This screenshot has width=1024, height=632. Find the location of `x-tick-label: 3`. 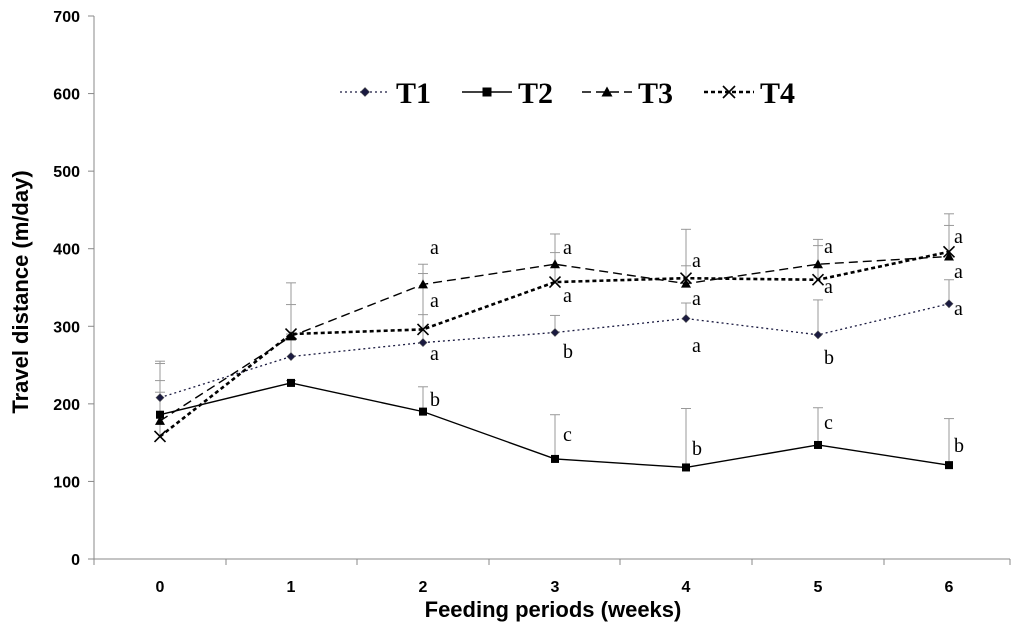

x-tick-label: 3 is located at coordinates (555, 587).